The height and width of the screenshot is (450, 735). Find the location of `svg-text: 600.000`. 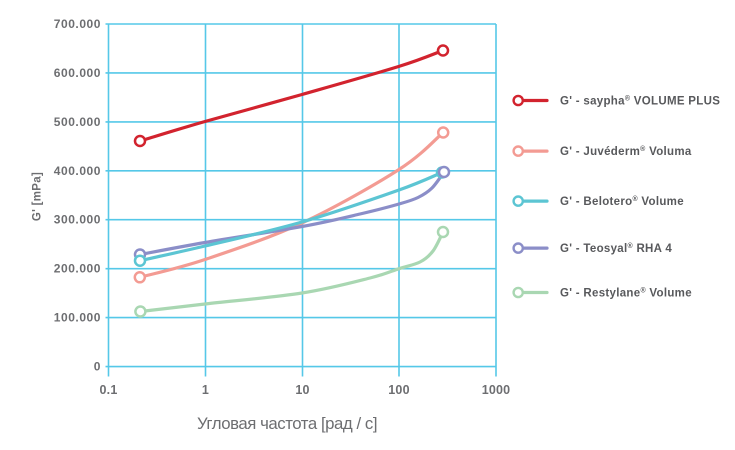

svg-text: 600.000 is located at coordinates (77, 73).